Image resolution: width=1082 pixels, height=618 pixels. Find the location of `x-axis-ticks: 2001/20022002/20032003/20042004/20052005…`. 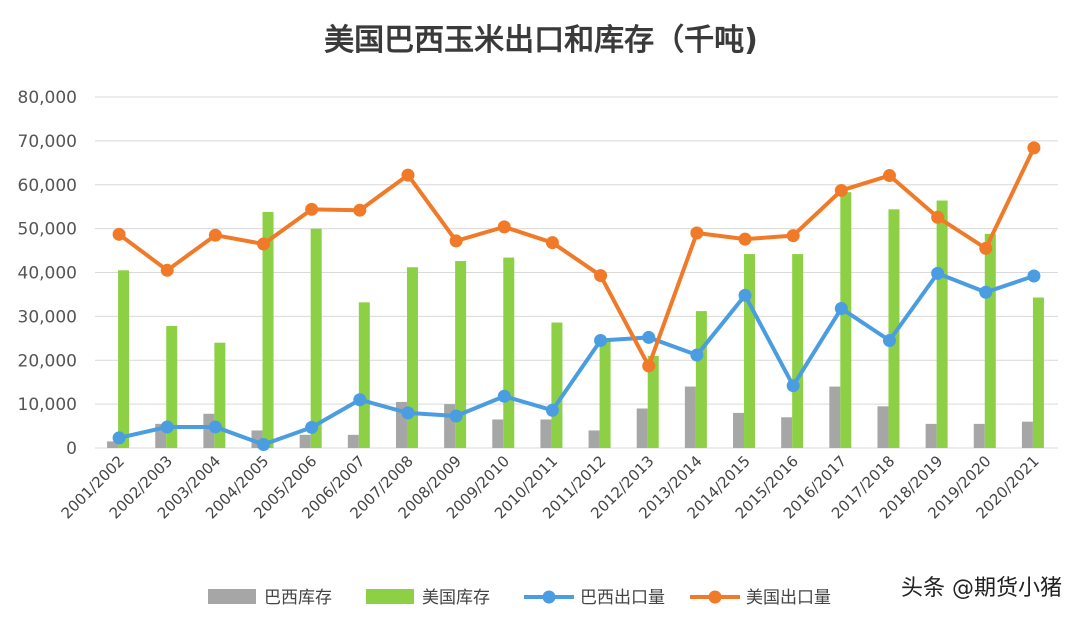

x-axis-ticks: 2001/20022002/20032003/20042004/20052005… is located at coordinates (550, 487).